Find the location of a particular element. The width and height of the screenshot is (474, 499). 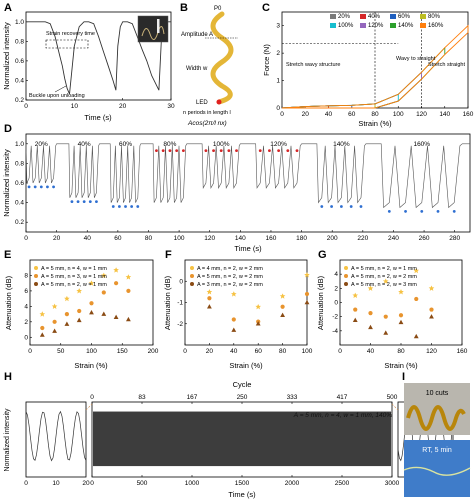

panel-g-legend-label: A = 5 mm, n = 2, w = 3 mm is located at coordinates (384, 285).